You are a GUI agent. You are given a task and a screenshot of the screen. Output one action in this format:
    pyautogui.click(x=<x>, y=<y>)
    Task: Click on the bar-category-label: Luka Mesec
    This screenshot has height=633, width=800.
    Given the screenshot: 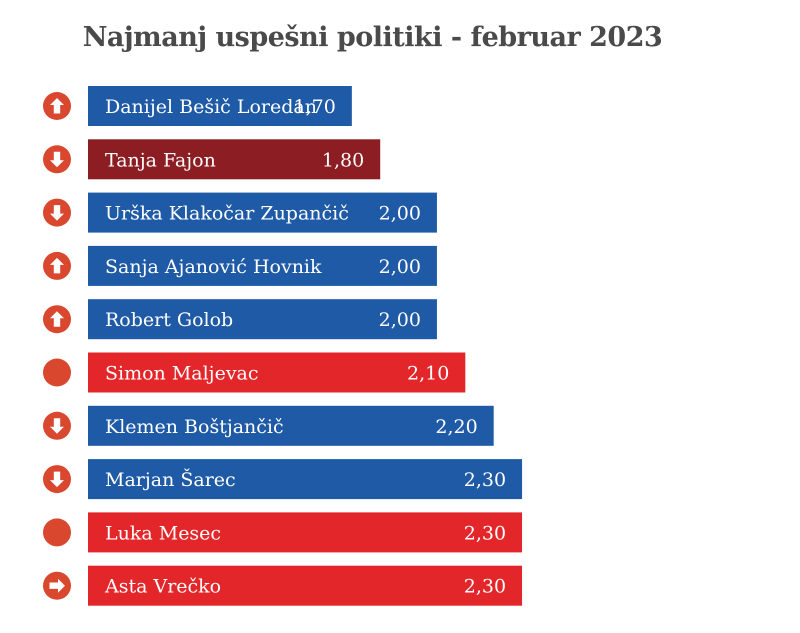 What is the action you would take?
    pyautogui.click(x=163, y=533)
    